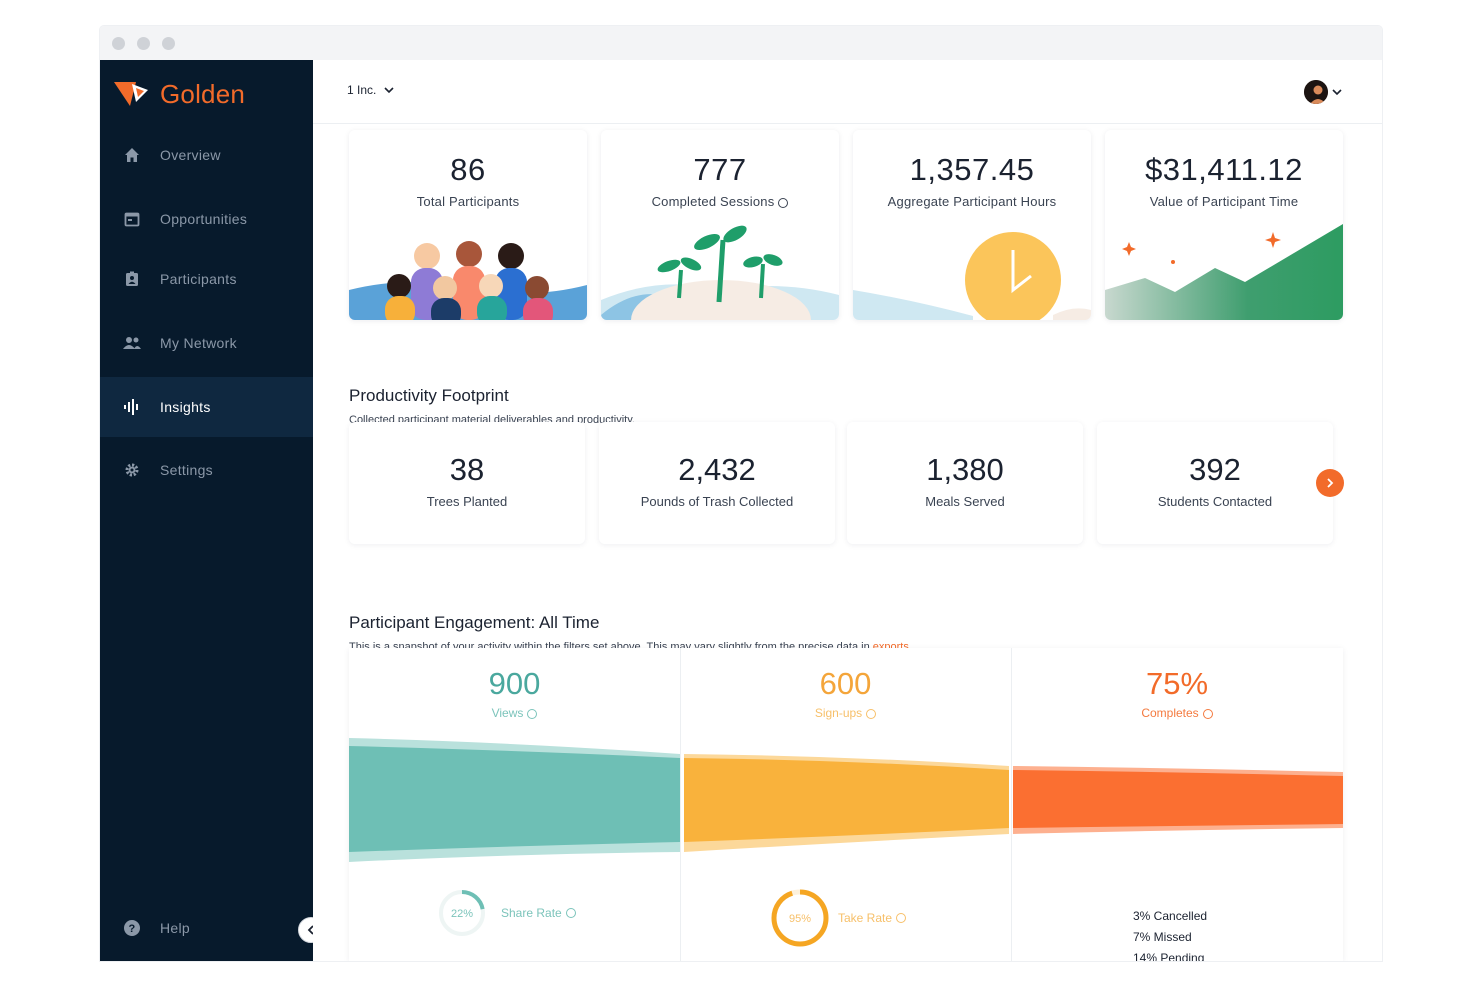  I want to click on productivity-card-trees: 38 Trees Planted, so click(467, 483).